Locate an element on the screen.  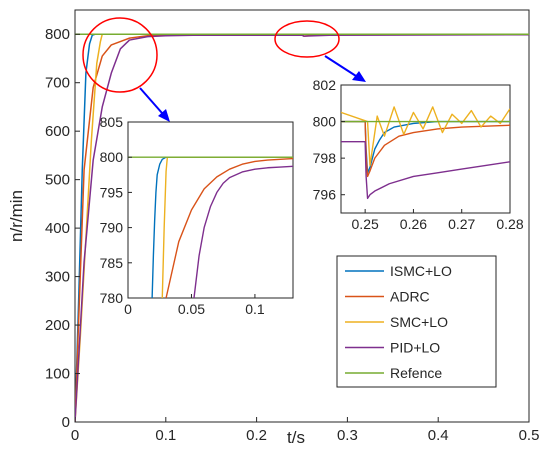
main-y-tick-label: 700 is located at coordinates (57, 83).